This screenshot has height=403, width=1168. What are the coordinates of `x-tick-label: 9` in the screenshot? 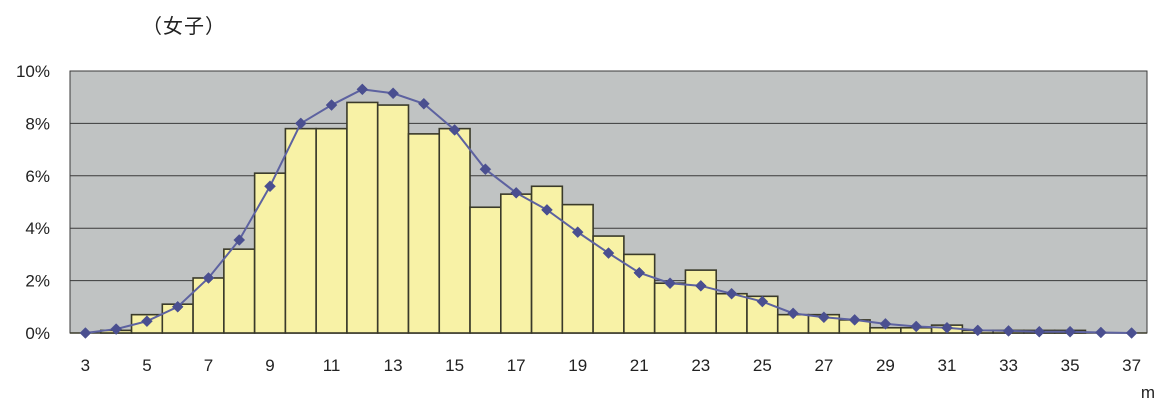 It's located at (269, 365).